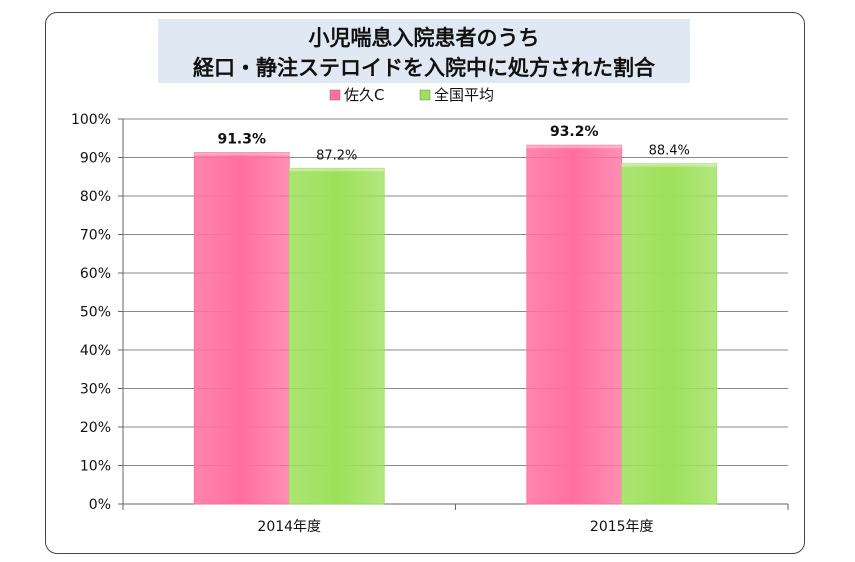 This screenshot has height=562, width=855. Describe the element at coordinates (100, 505) in the screenshot. I see `y-tick-label: 0%` at that location.